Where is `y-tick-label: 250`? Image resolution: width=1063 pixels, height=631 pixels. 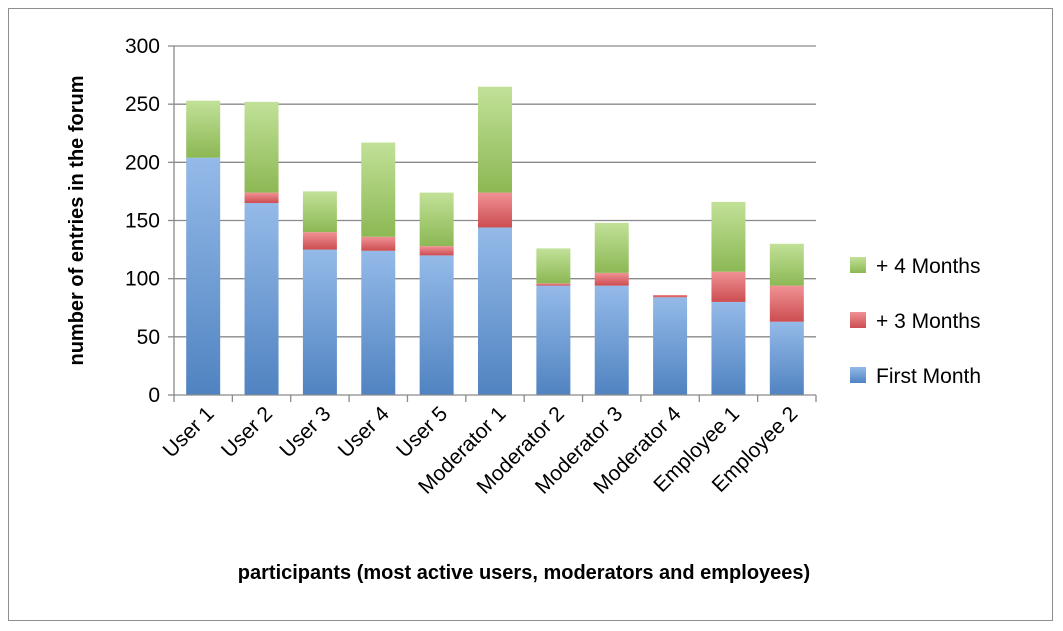
y-tick-label: 250 is located at coordinates (142, 104).